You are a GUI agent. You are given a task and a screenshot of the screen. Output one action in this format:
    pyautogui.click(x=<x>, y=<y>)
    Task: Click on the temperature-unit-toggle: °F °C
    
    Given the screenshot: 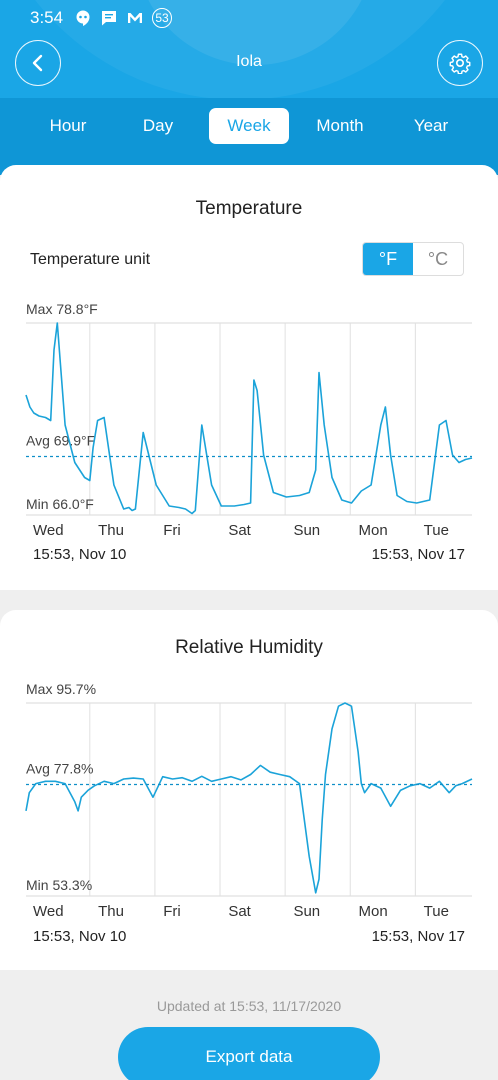 What is the action you would take?
    pyautogui.click(x=413, y=259)
    